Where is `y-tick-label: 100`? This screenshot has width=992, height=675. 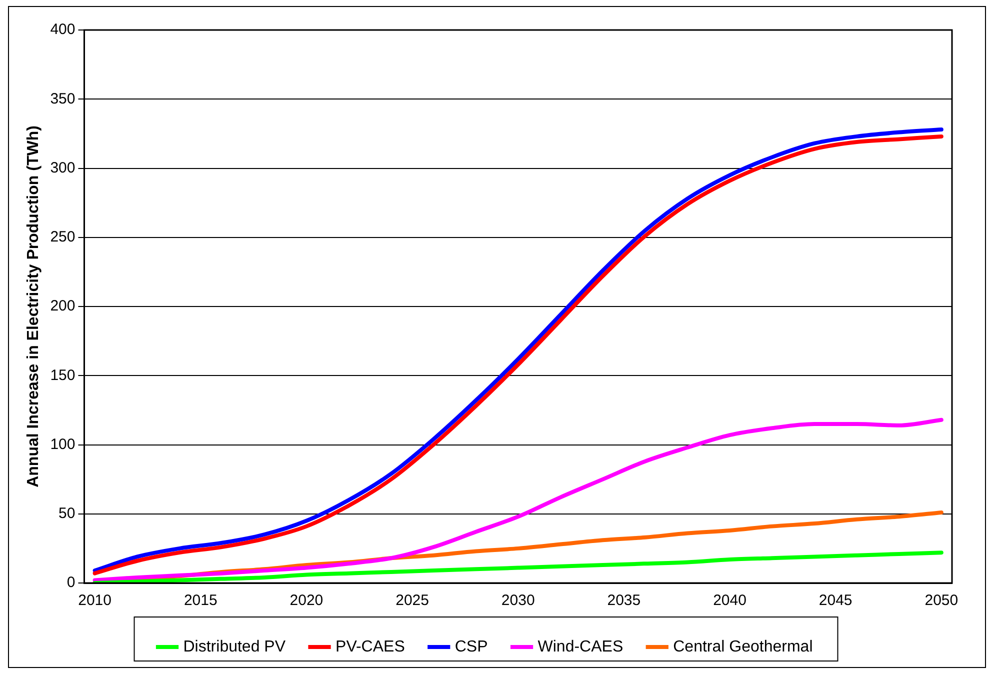 y-tick-label: 100 is located at coordinates (63, 444).